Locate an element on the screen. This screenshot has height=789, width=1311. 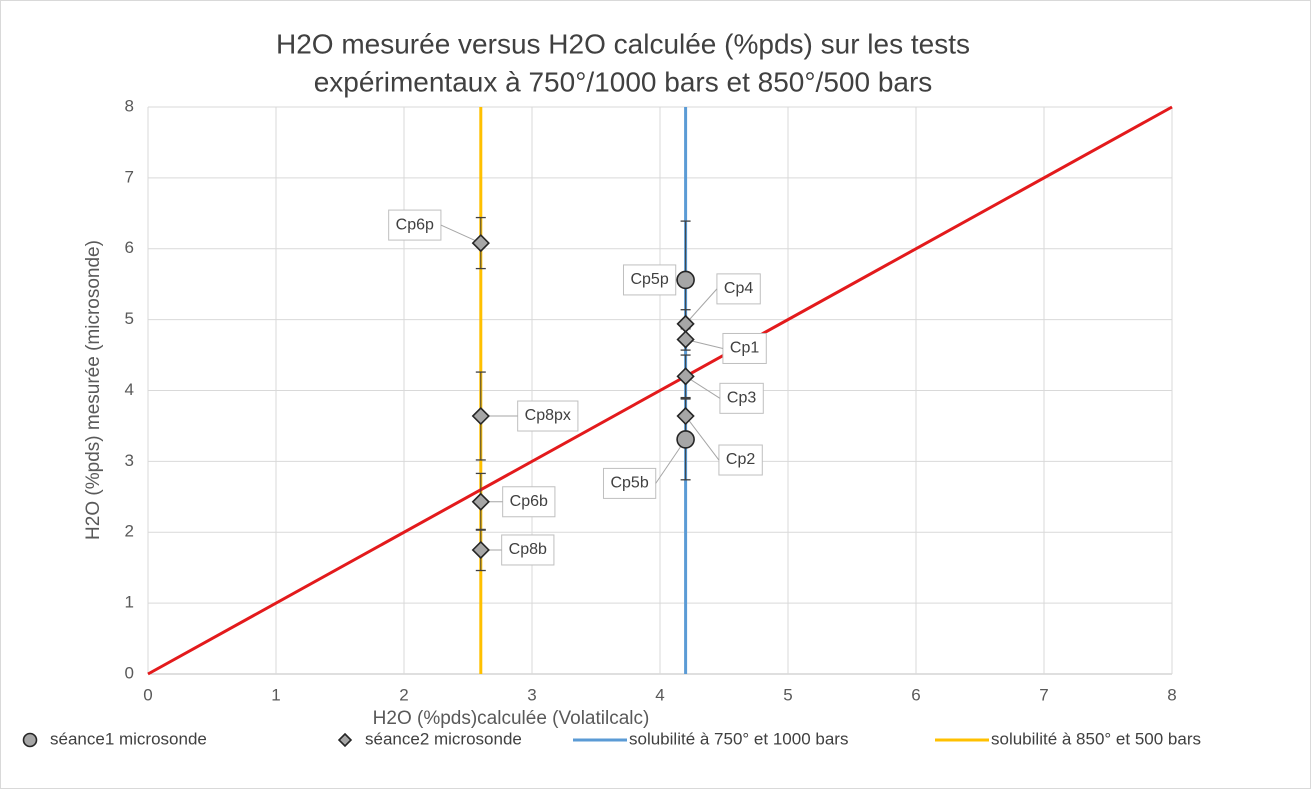
data-label: Cp3 is located at coordinates (741, 398).